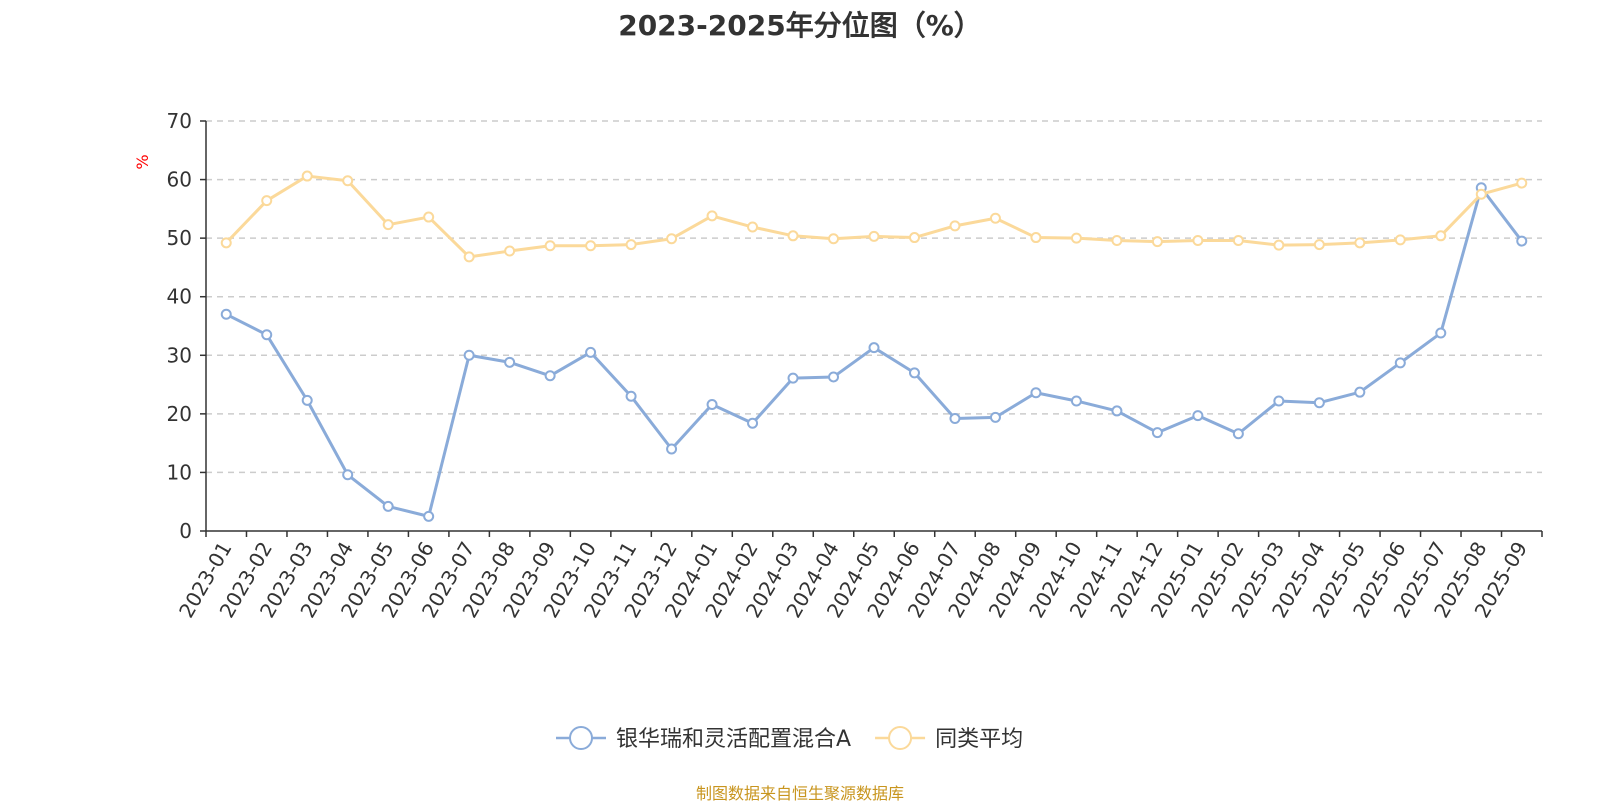  What do you see at coordinates (179, 180) in the screenshot?
I see `y-tick-label: 60` at bounding box center [179, 180].